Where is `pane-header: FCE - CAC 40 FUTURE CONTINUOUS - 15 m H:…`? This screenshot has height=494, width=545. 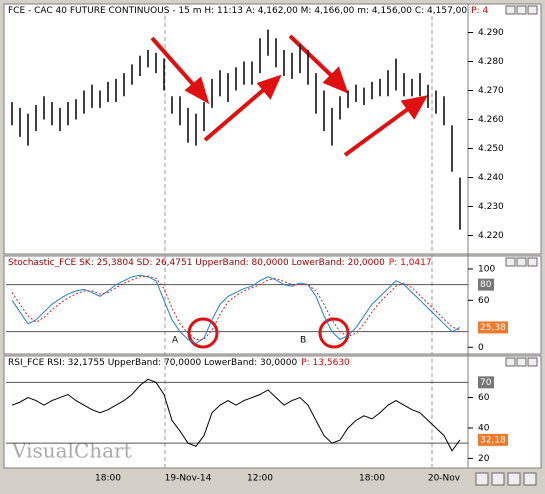
pane-header: FCE - CAC 40 FUTURE CONTINUOUS - 15 m H:… is located at coordinates (248, 11).